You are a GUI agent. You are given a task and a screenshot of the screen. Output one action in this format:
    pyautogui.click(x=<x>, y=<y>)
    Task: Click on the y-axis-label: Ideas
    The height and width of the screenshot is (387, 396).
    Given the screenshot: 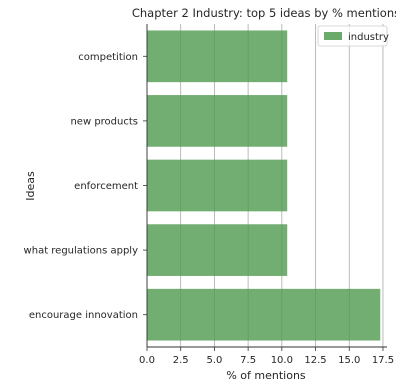 What is the action you would take?
    pyautogui.click(x=30, y=186)
    